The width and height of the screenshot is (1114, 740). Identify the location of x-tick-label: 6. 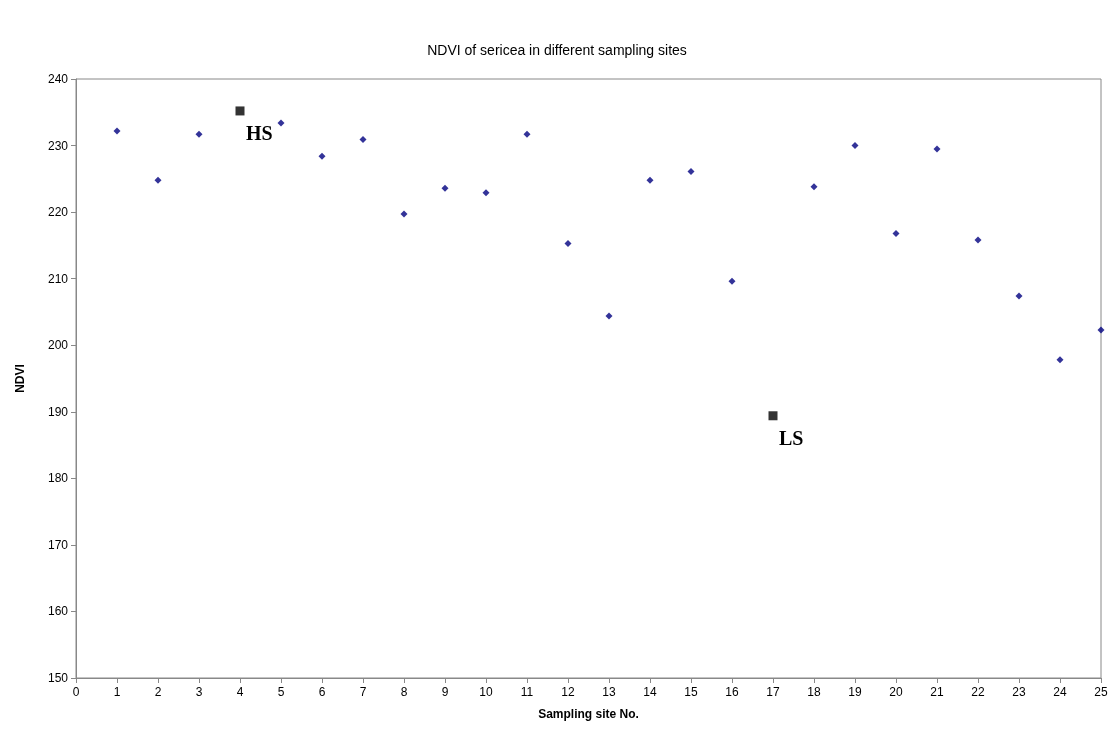
(322, 692).